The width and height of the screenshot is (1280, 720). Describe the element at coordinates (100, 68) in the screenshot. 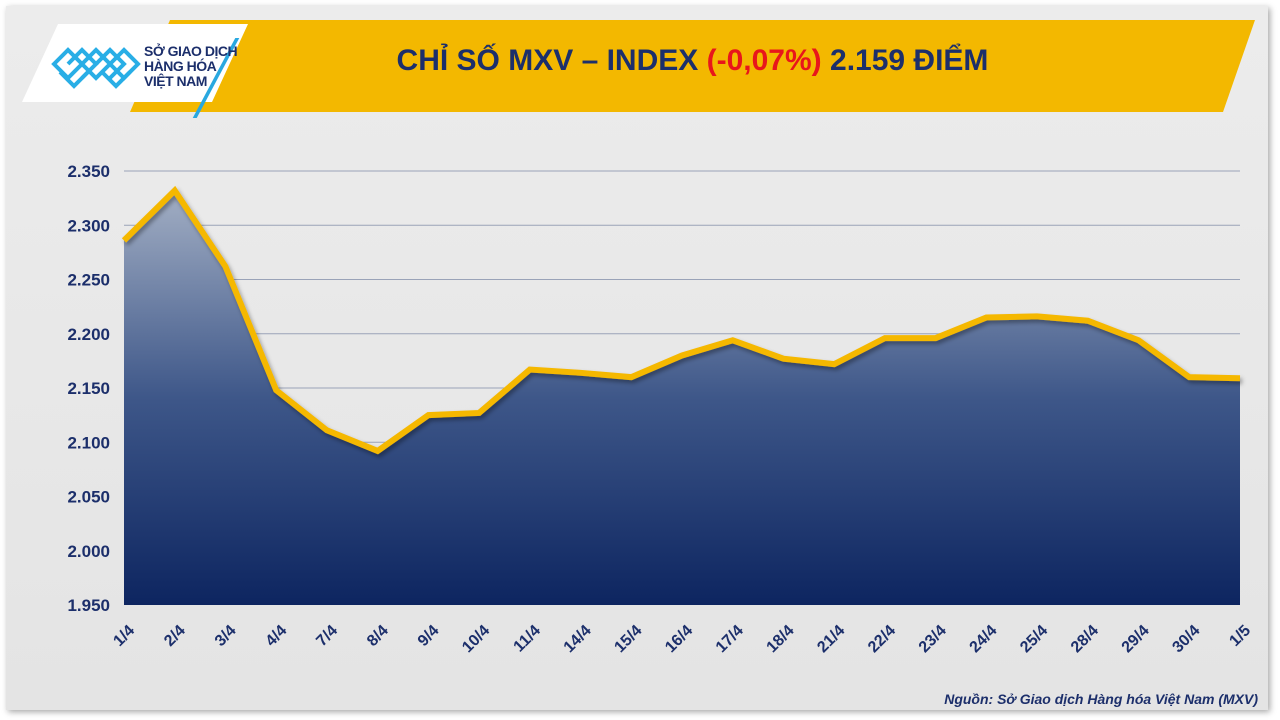

I see `mxv-logo-icon` at that location.